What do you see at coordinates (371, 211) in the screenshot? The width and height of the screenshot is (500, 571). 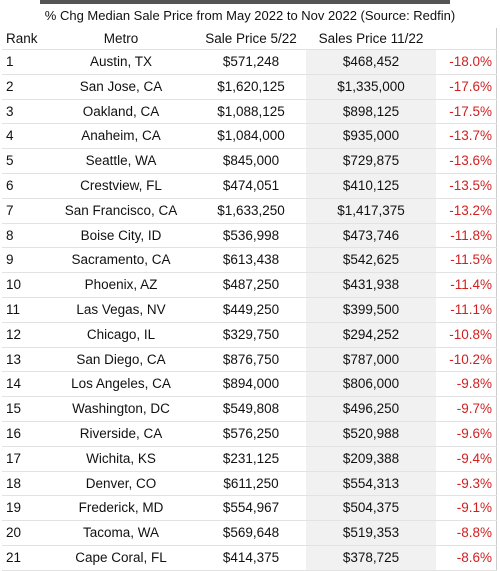 I see `table-cell: $1,417,375` at bounding box center [371, 211].